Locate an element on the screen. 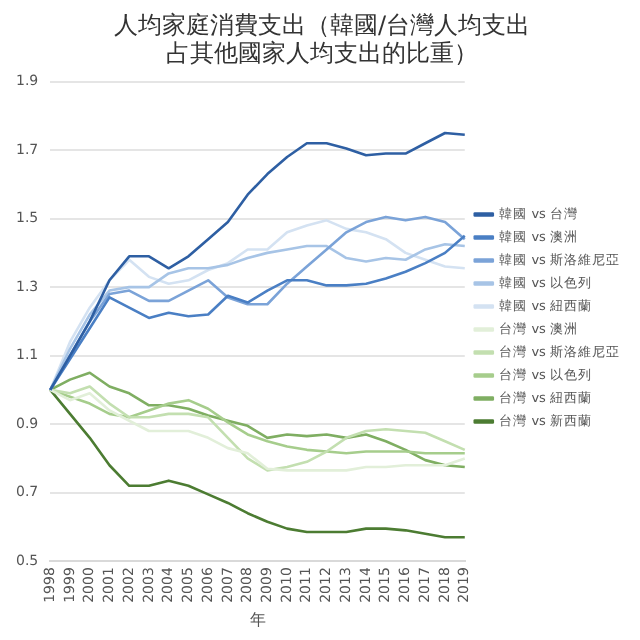  x-axis-title: 年 is located at coordinates (257, 619).